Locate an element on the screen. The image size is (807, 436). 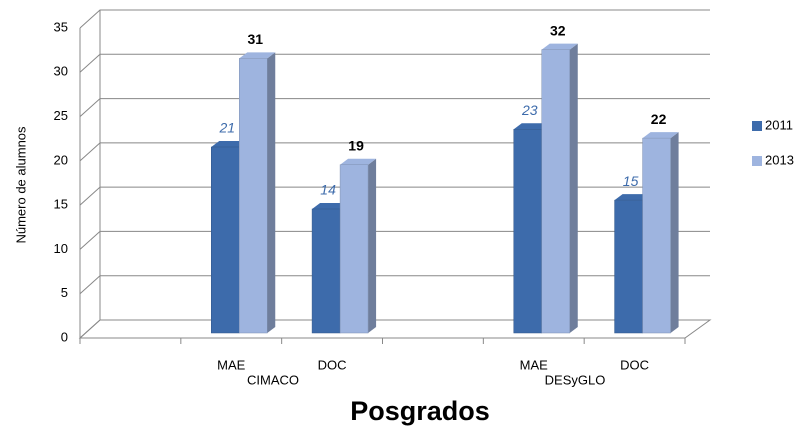
y-axis-title: Número de alumnos is located at coordinates (20, 185).